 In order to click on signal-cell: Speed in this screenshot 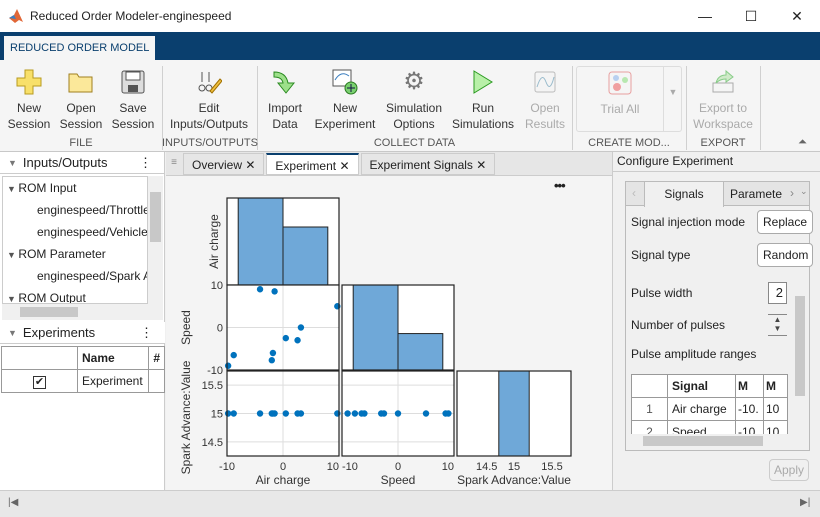, I will do `click(701, 427)`.